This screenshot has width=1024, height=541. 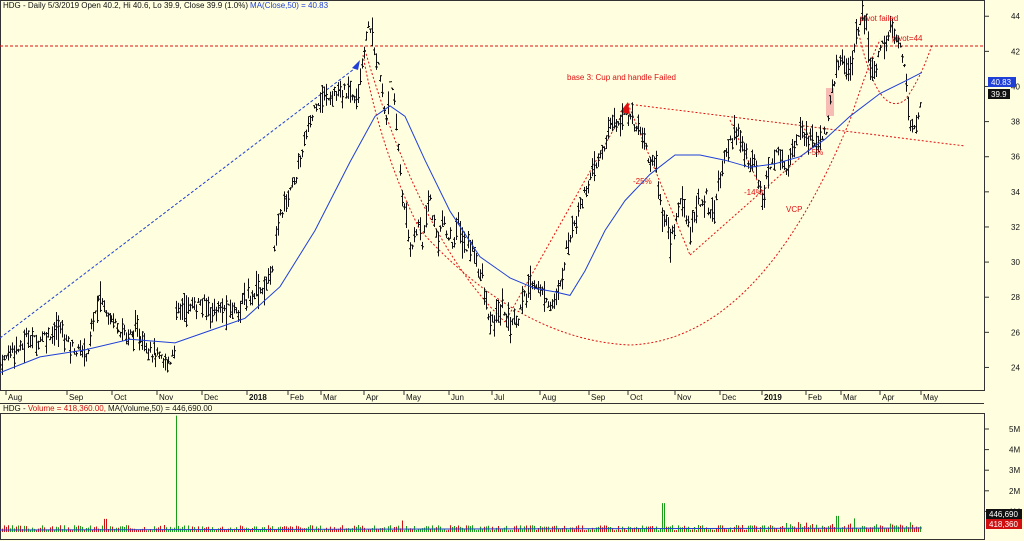 I want to click on base3-label: base 3: Cup and handle Failed, so click(x=621, y=77).